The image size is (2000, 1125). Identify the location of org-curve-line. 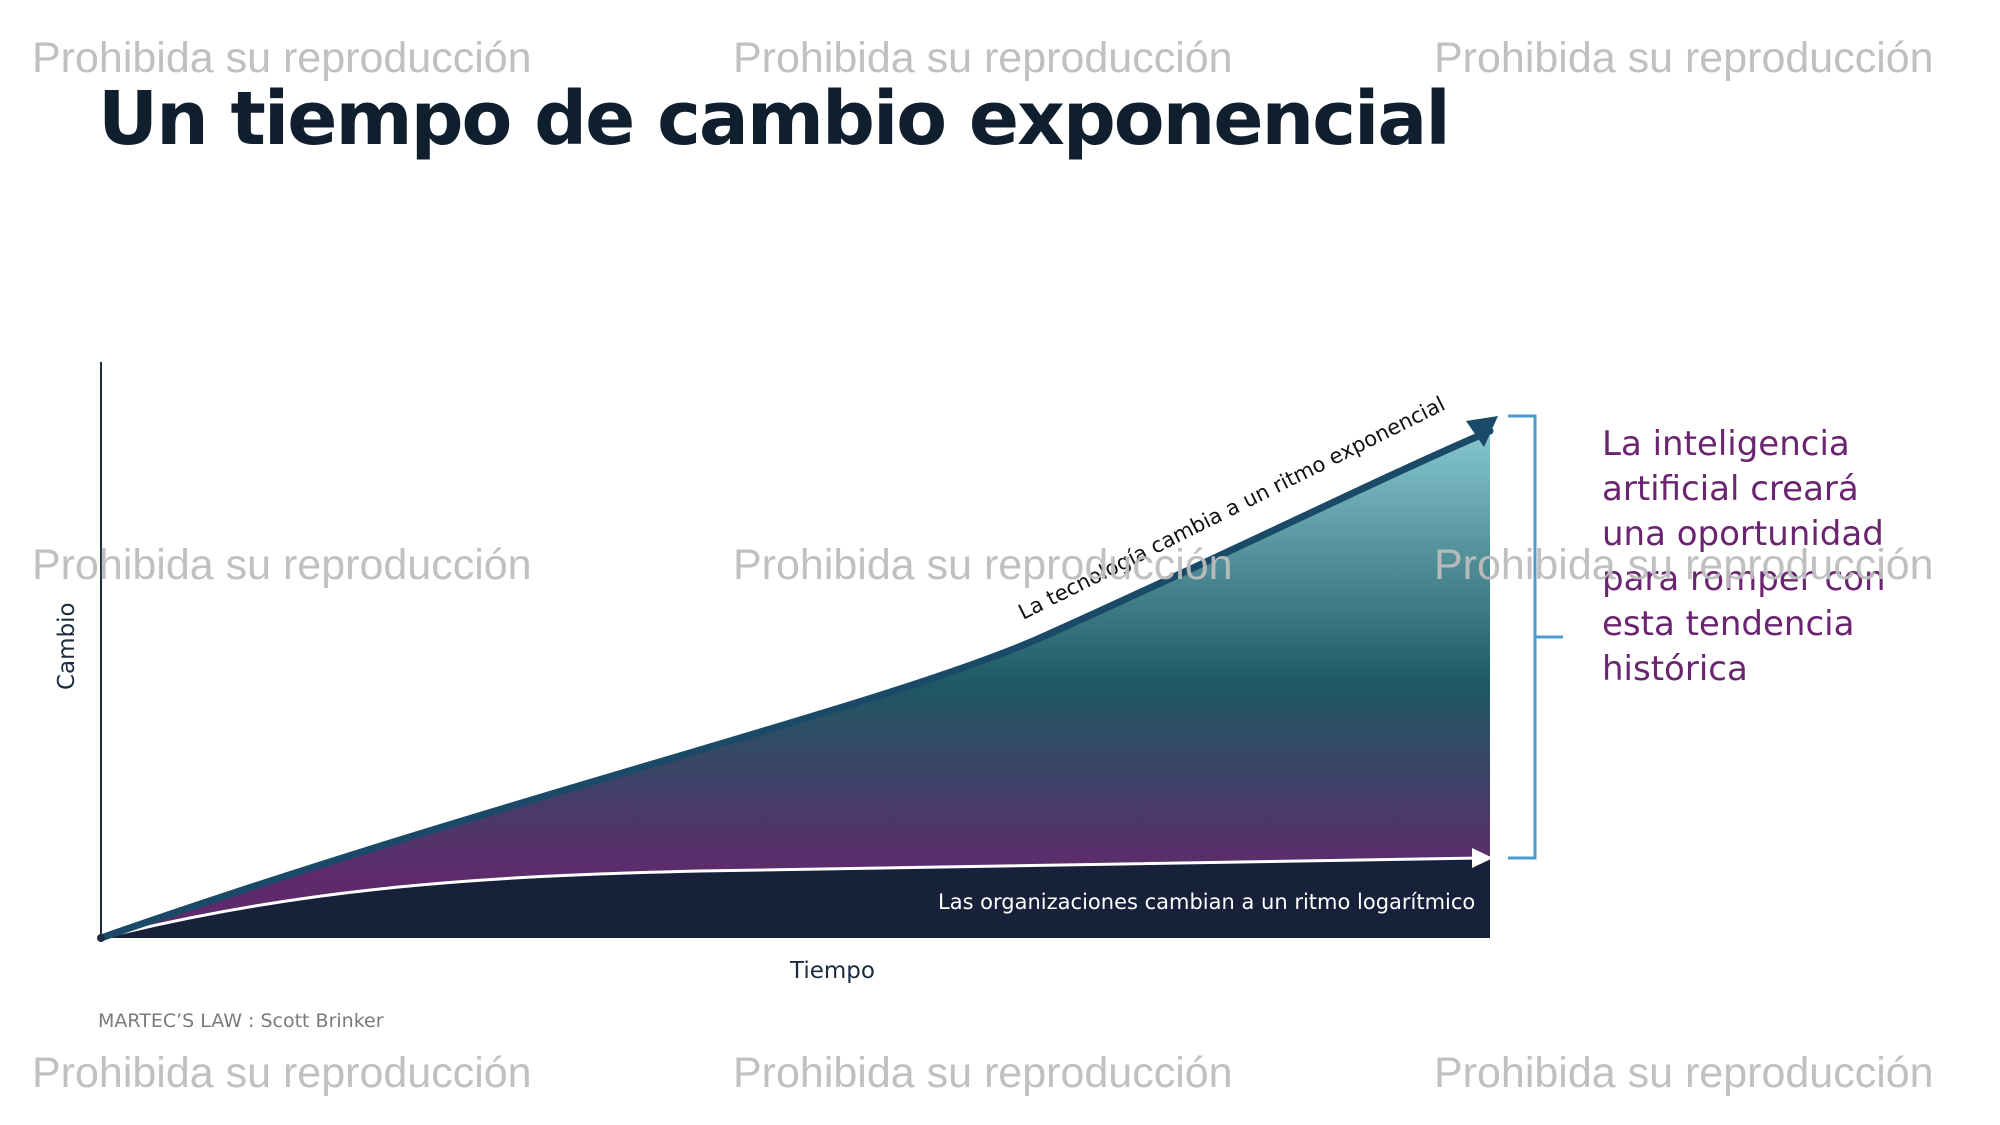
(790, 898).